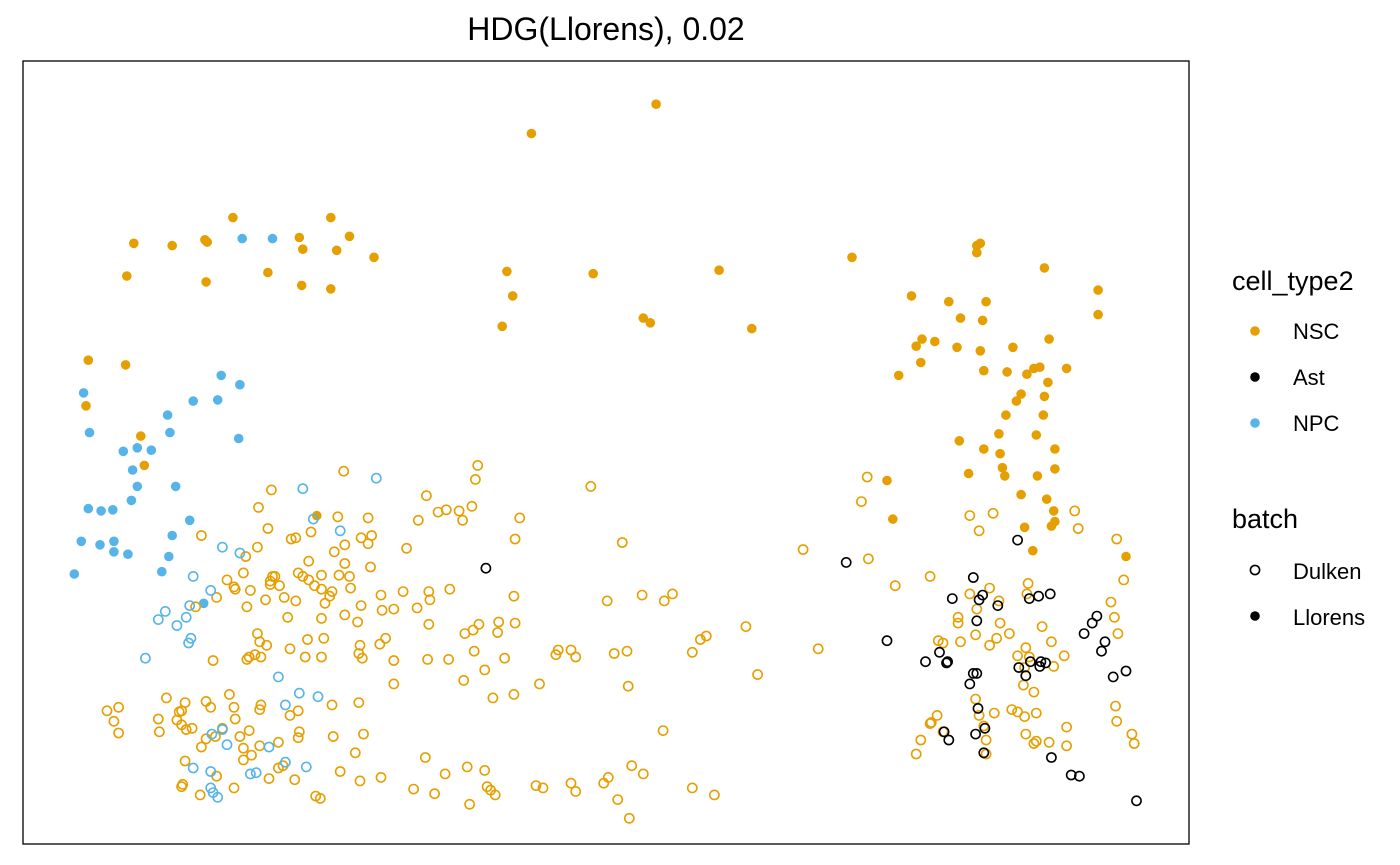 Image resolution: width=1400 pixels, height=865 pixels. I want to click on legend-key-npc, so click(1255, 423).